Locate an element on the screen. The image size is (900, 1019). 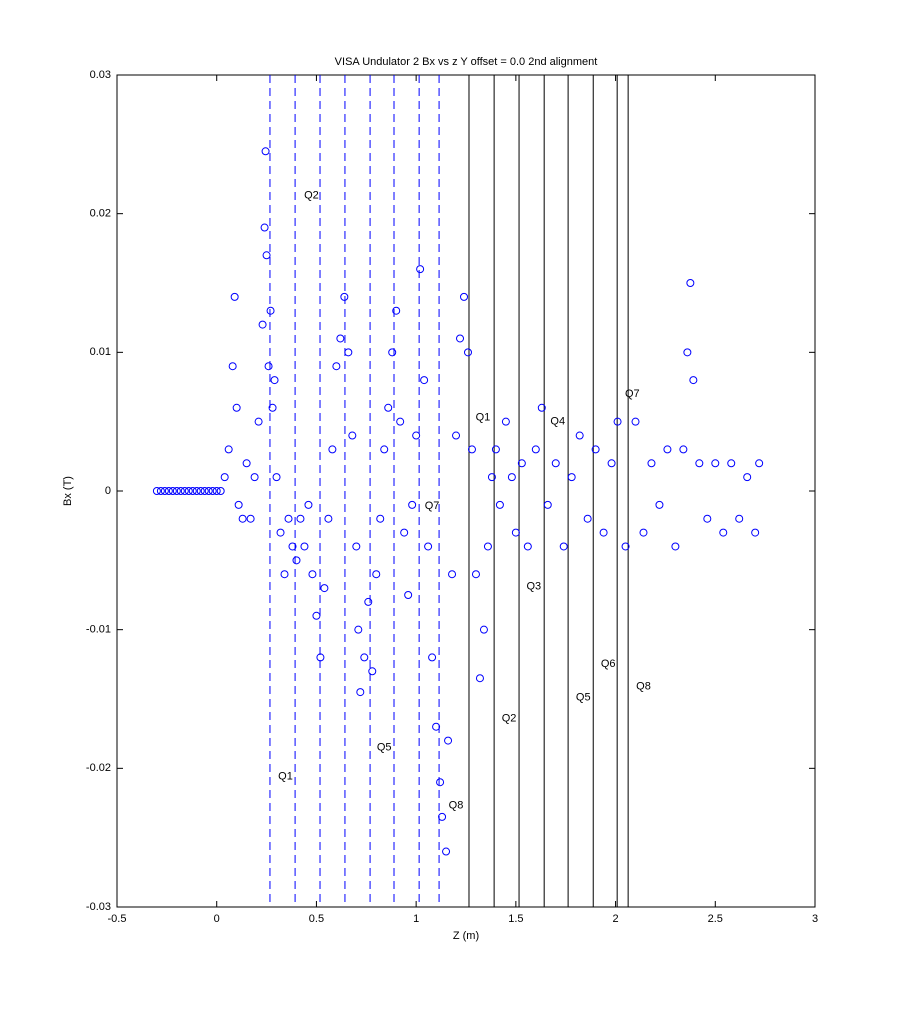
x-tick-label: 2 is located at coordinates (616, 919).